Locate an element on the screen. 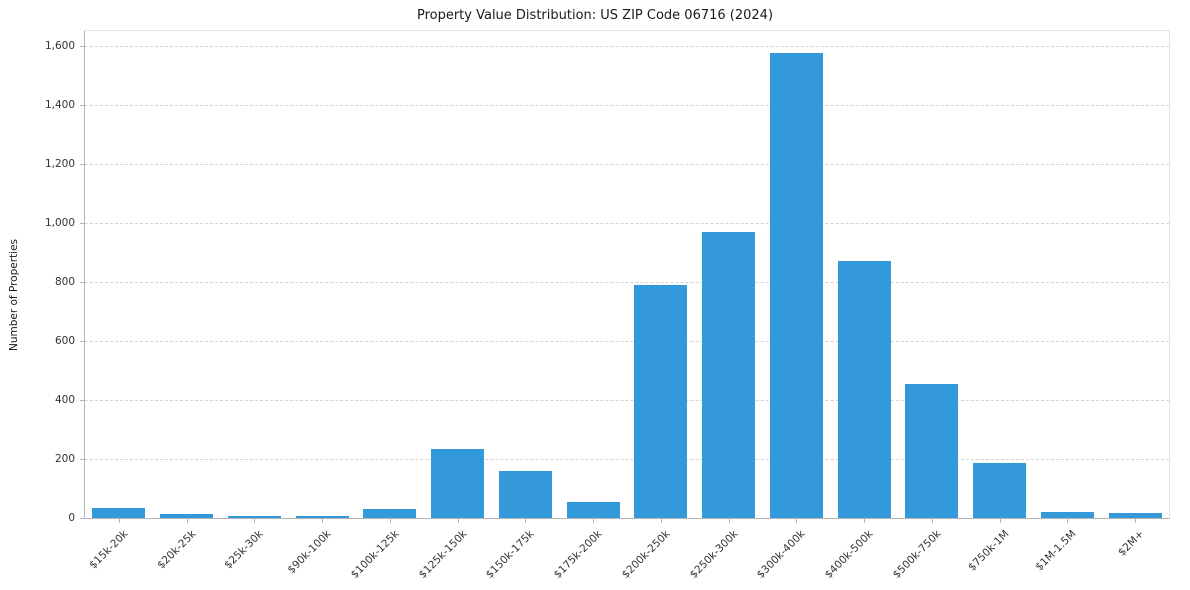 The image size is (1190, 590). xtick-label-8: $200k-250k is located at coordinates (646, 554).